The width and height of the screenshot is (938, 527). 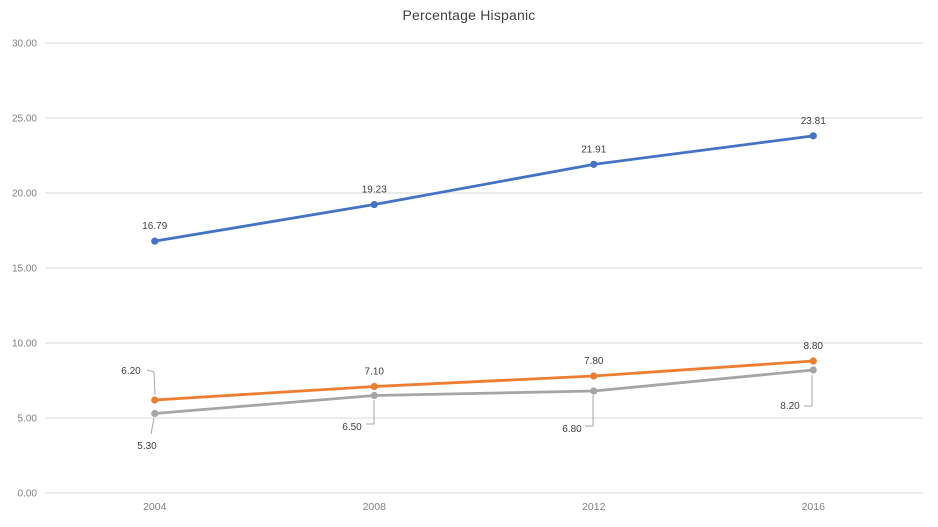 I want to click on series-line-series-1-blue, so click(x=484, y=188).